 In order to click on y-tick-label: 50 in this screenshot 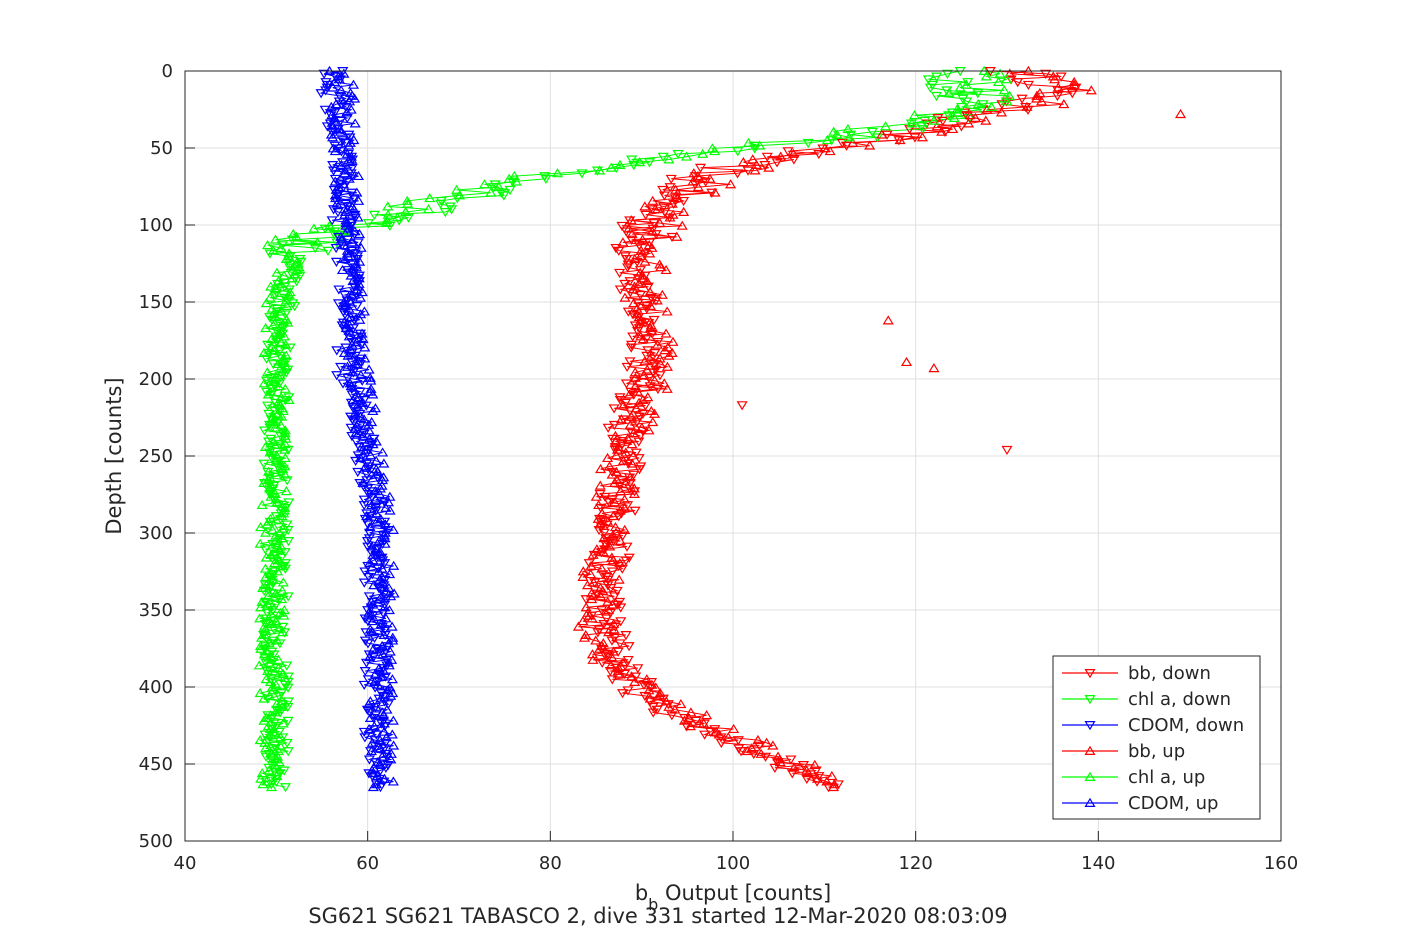, I will do `click(161, 148)`.